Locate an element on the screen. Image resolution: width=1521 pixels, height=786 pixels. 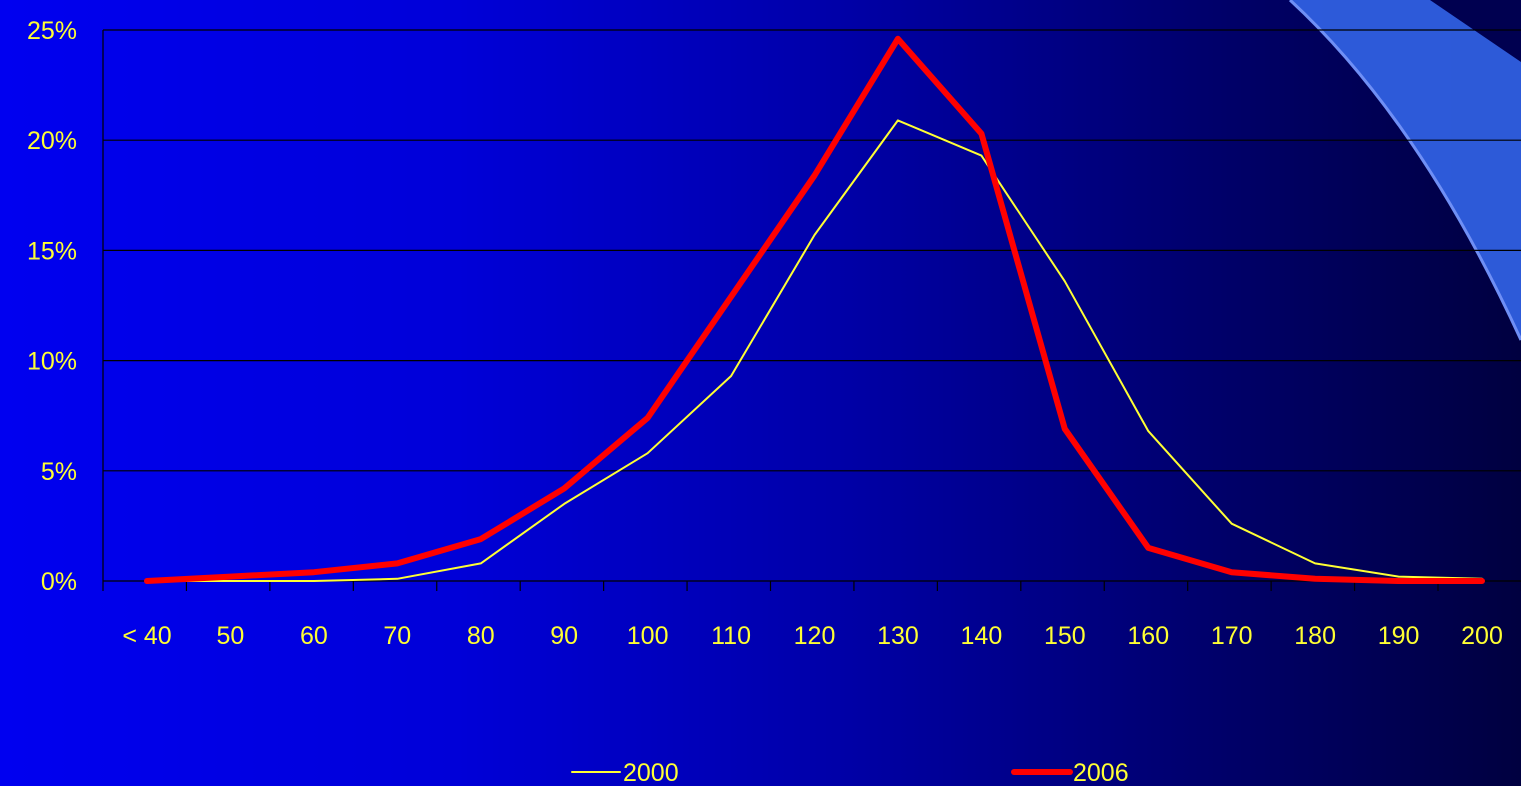
x-tick-label: 170 is located at coordinates (1232, 636).